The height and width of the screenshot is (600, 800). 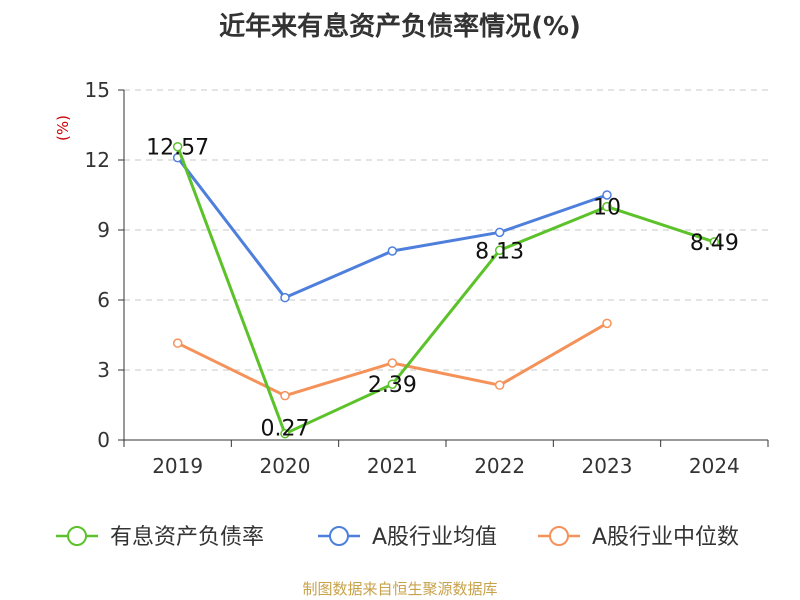 I want to click on data-label: 0.27, so click(x=285, y=429).